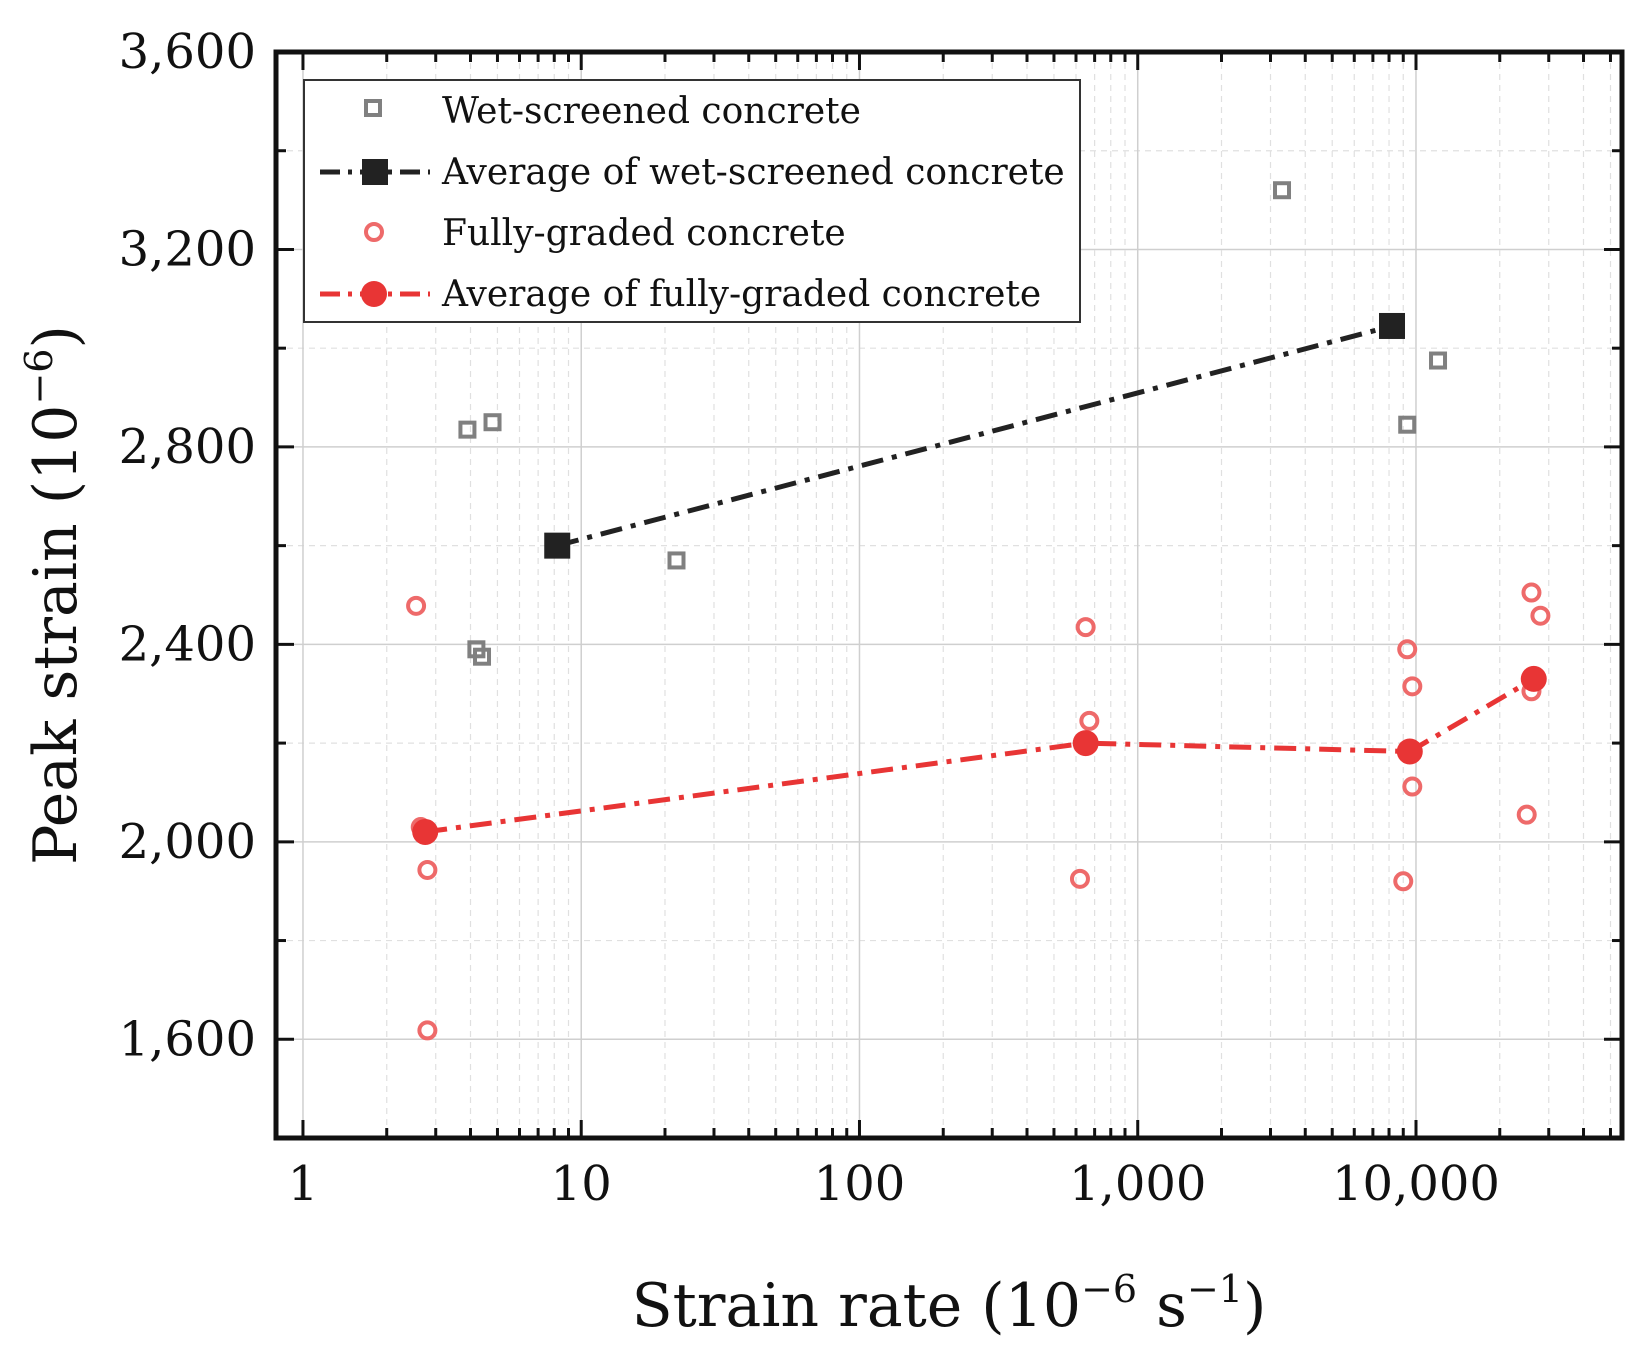 This screenshot has height=1346, width=1644. What do you see at coordinates (374, 232) in the screenshot?
I see `legend-full-marker` at bounding box center [374, 232].